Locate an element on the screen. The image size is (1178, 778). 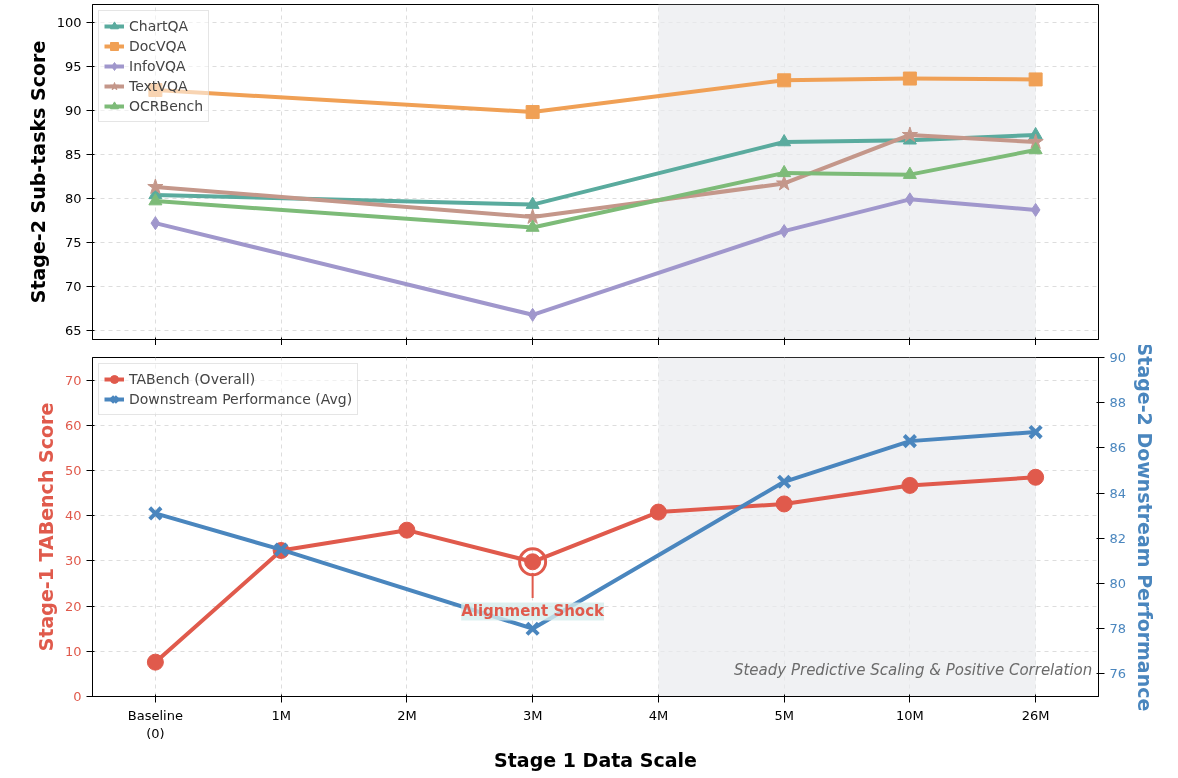
y-tick-label: 0 is located at coordinates (77, 696).